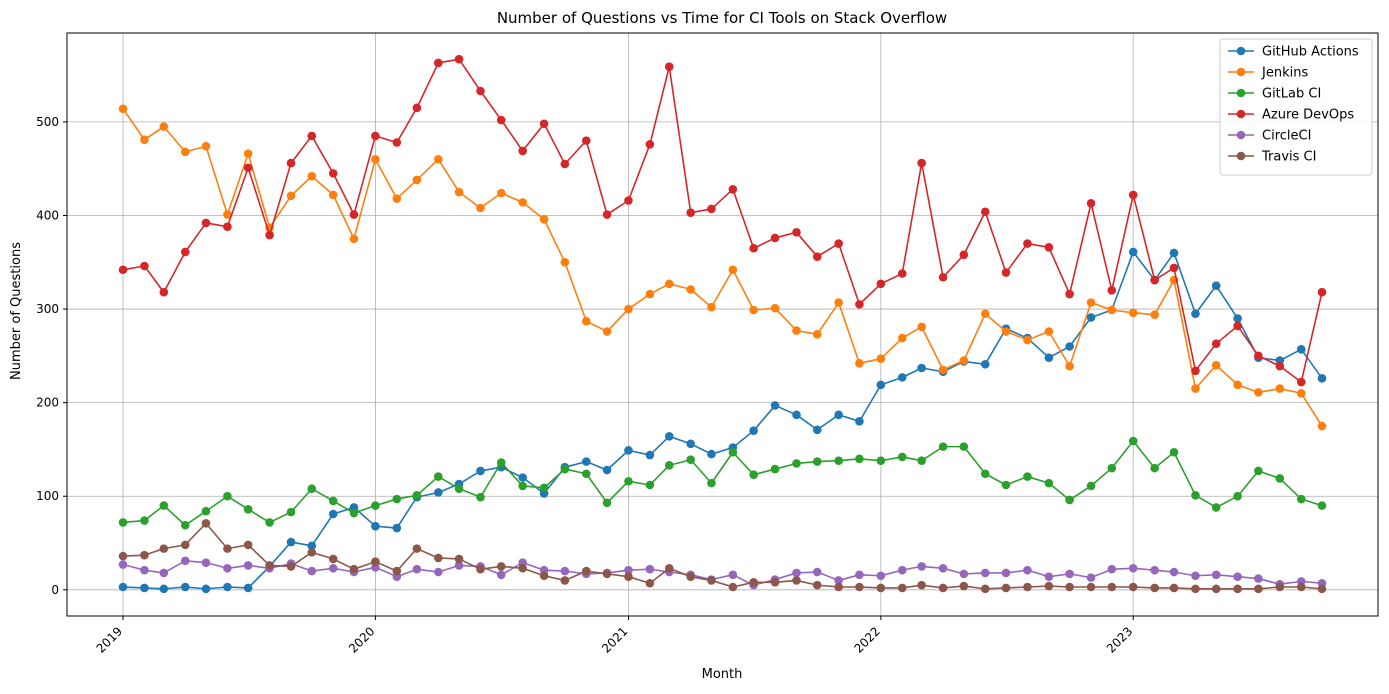 The width and height of the screenshot is (1389, 694). What do you see at coordinates (1308, 115) in the screenshot?
I see `legend-label: Azure DevOps` at bounding box center [1308, 115].